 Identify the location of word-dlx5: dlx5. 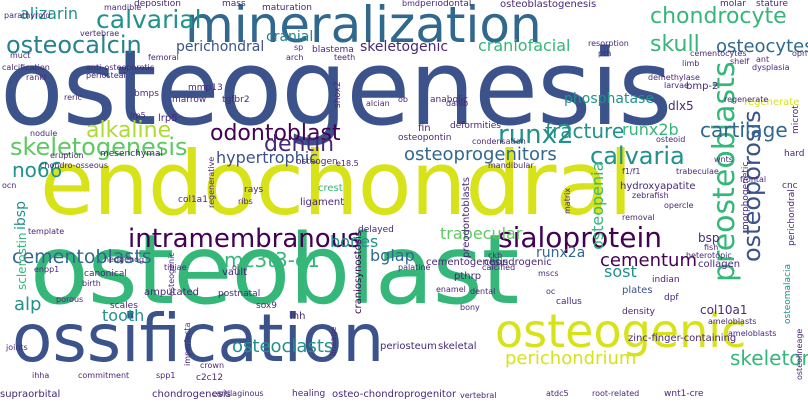
(681, 106).